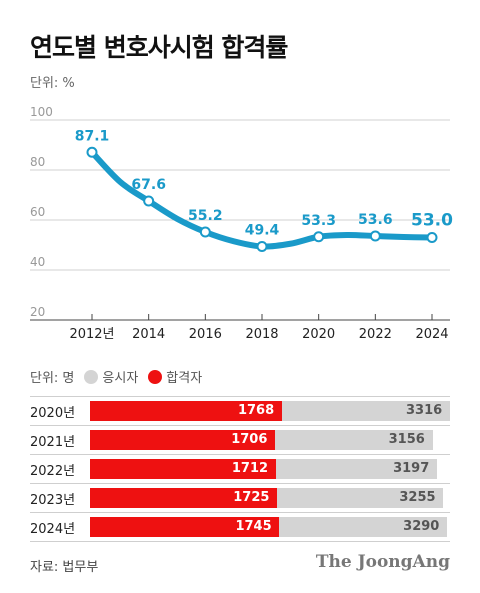  I want to click on source-note: 자료: 법무부, so click(64, 567).